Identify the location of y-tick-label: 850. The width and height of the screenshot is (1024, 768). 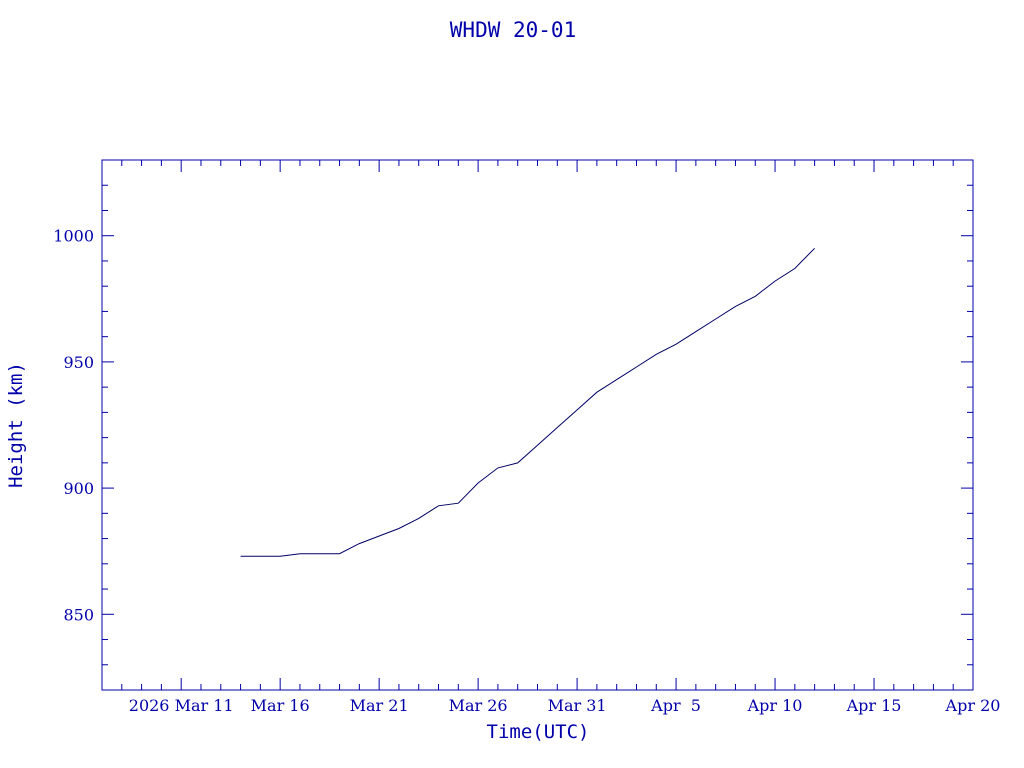
(78, 614).